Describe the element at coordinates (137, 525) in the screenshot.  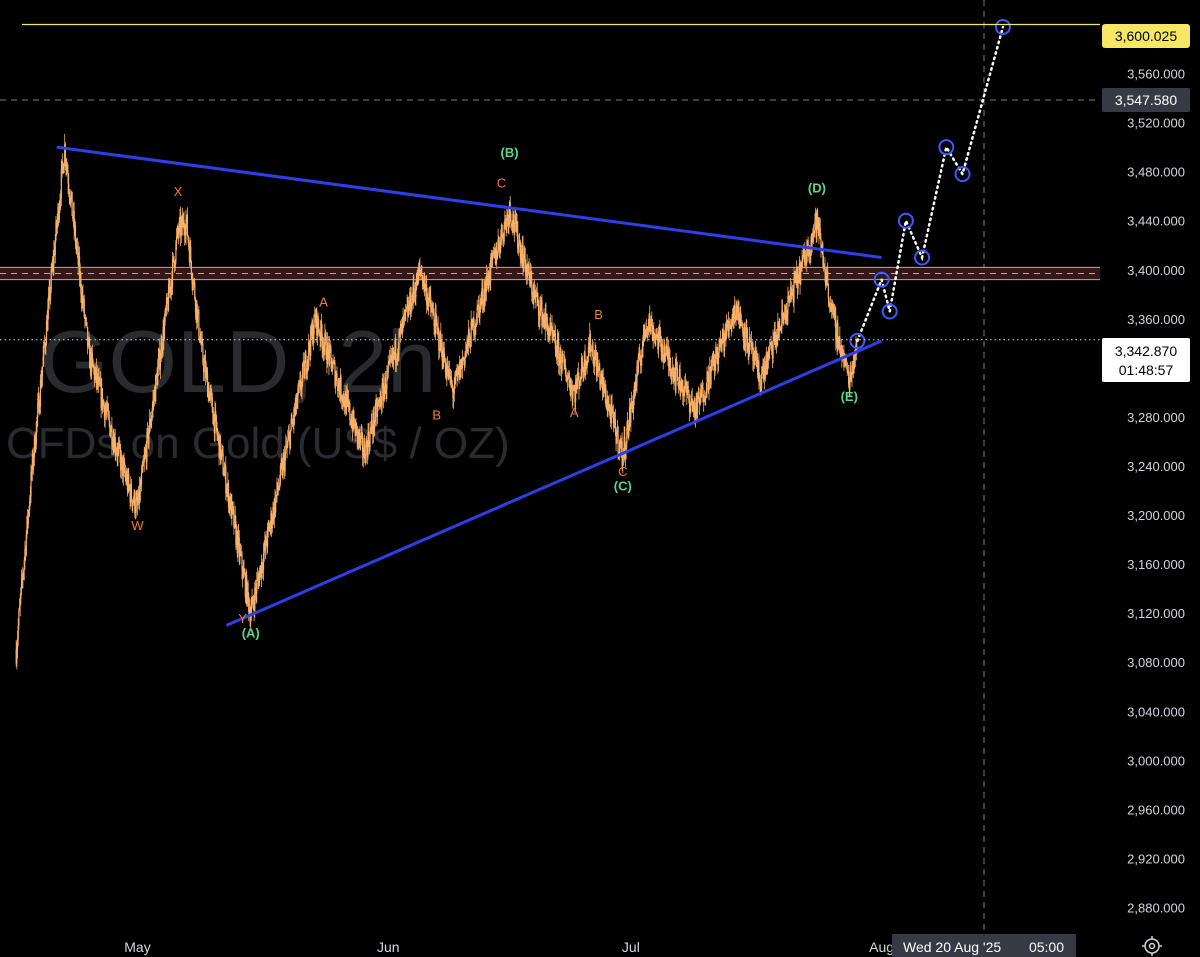
I see `wave-label: W` at that location.